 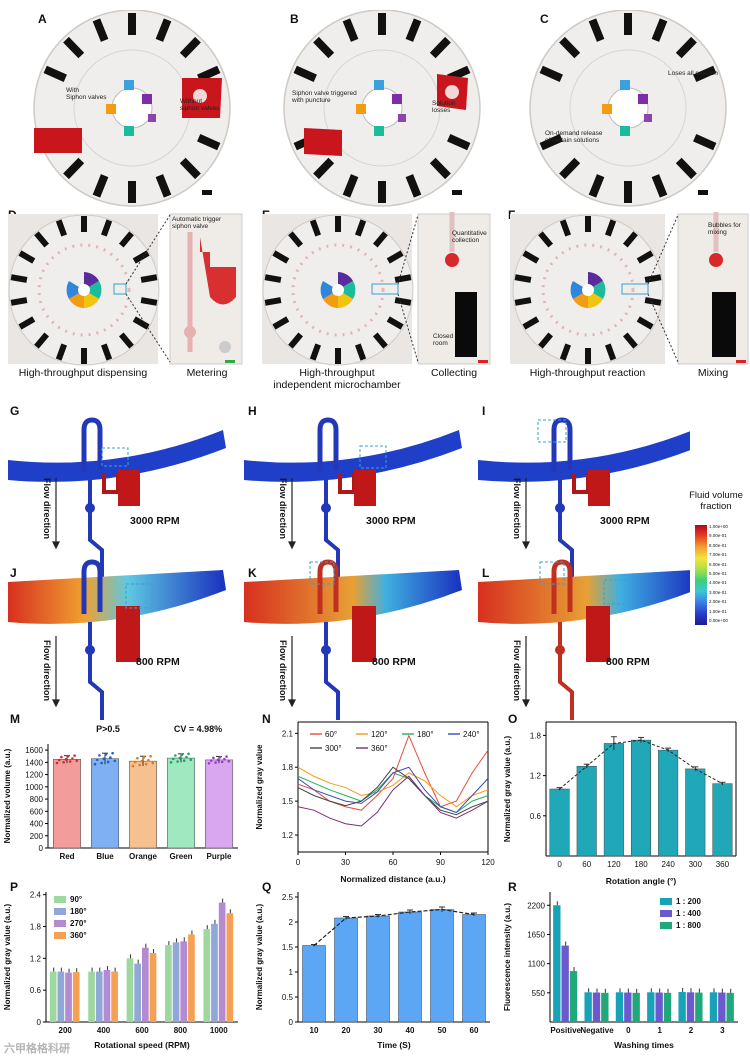 I want to click on x-tick-label: 3, so click(x=722, y=1030).